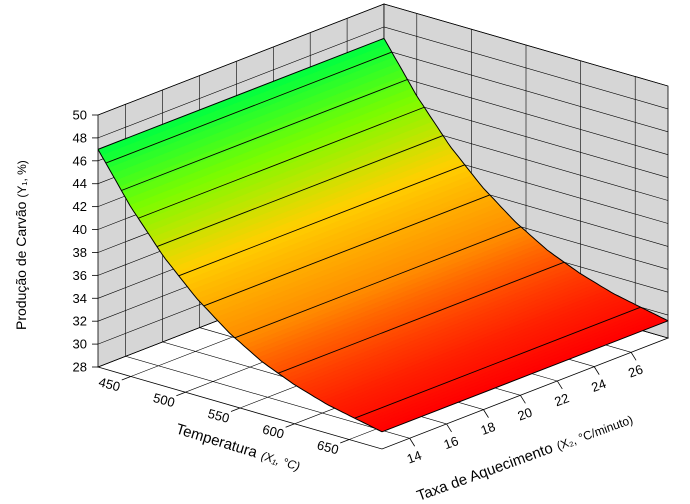  I want to click on temperature-tick-label: 600, so click(273, 432).